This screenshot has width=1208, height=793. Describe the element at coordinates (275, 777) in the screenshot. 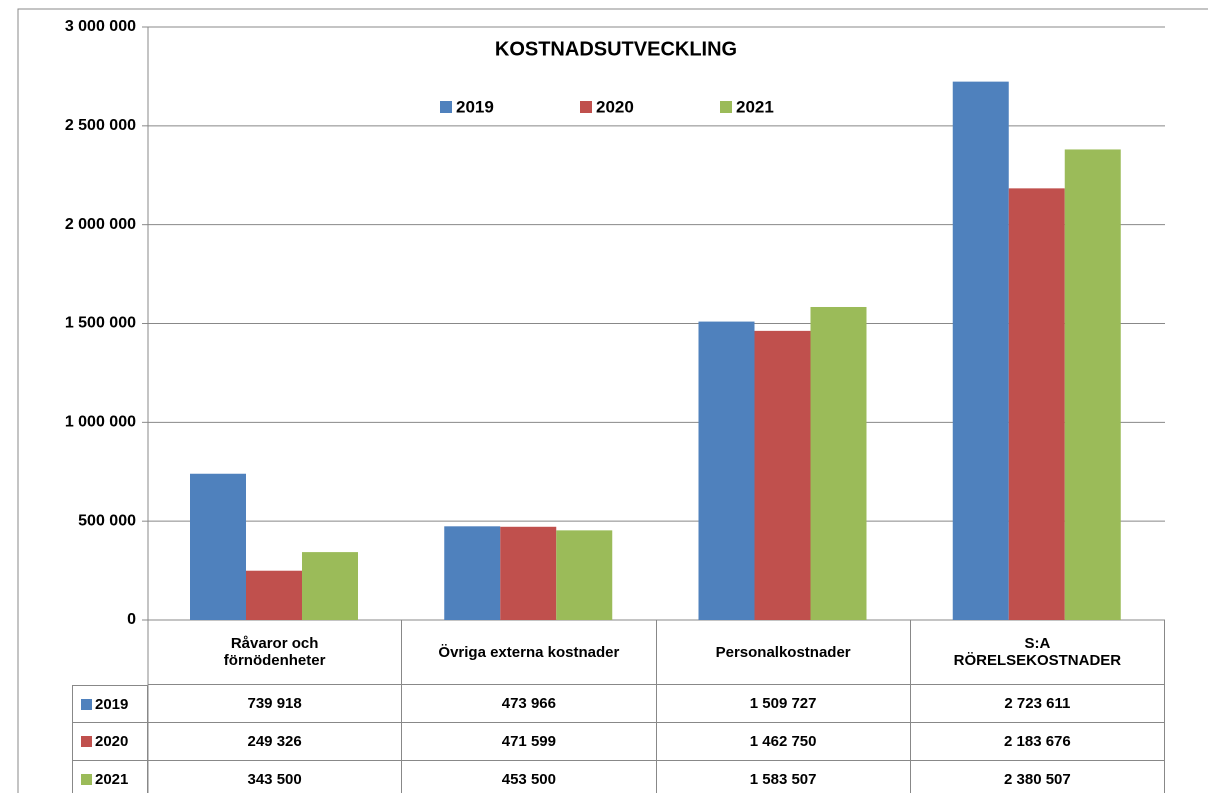

I see `table-value: 343 500` at that location.